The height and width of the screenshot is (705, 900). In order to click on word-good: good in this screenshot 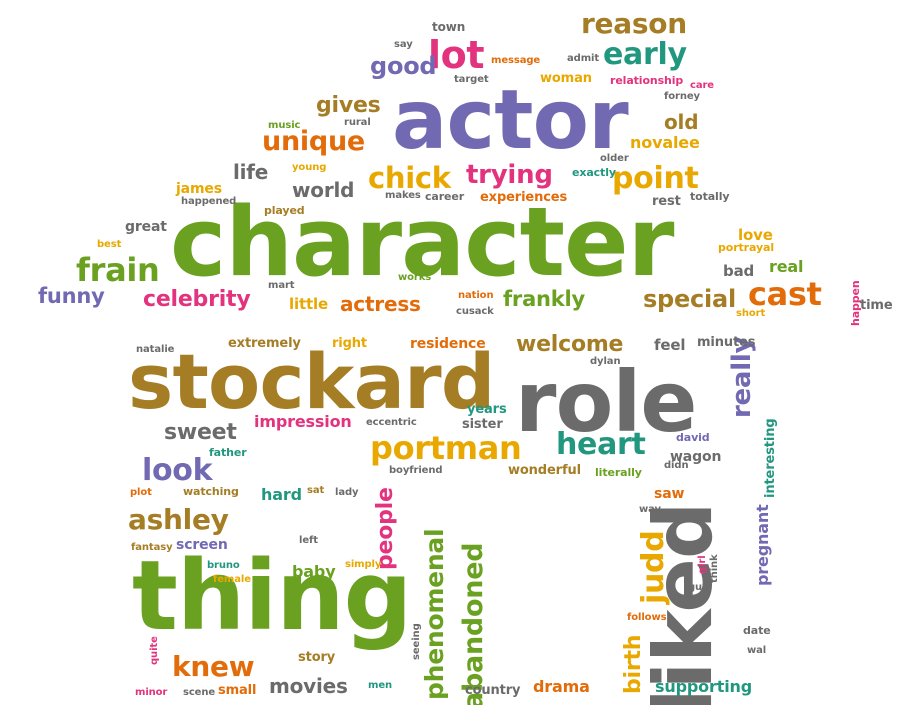, I will do `click(403, 66)`.